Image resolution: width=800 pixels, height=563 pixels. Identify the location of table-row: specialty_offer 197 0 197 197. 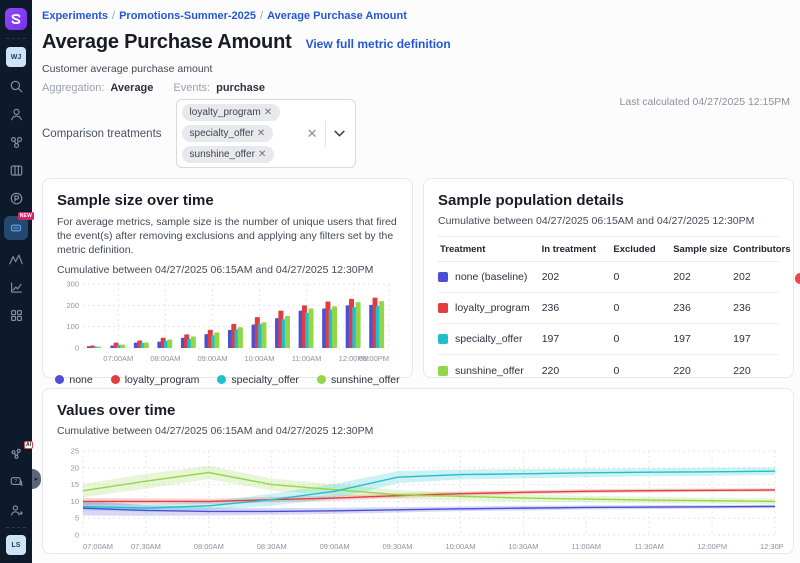
(608, 339).